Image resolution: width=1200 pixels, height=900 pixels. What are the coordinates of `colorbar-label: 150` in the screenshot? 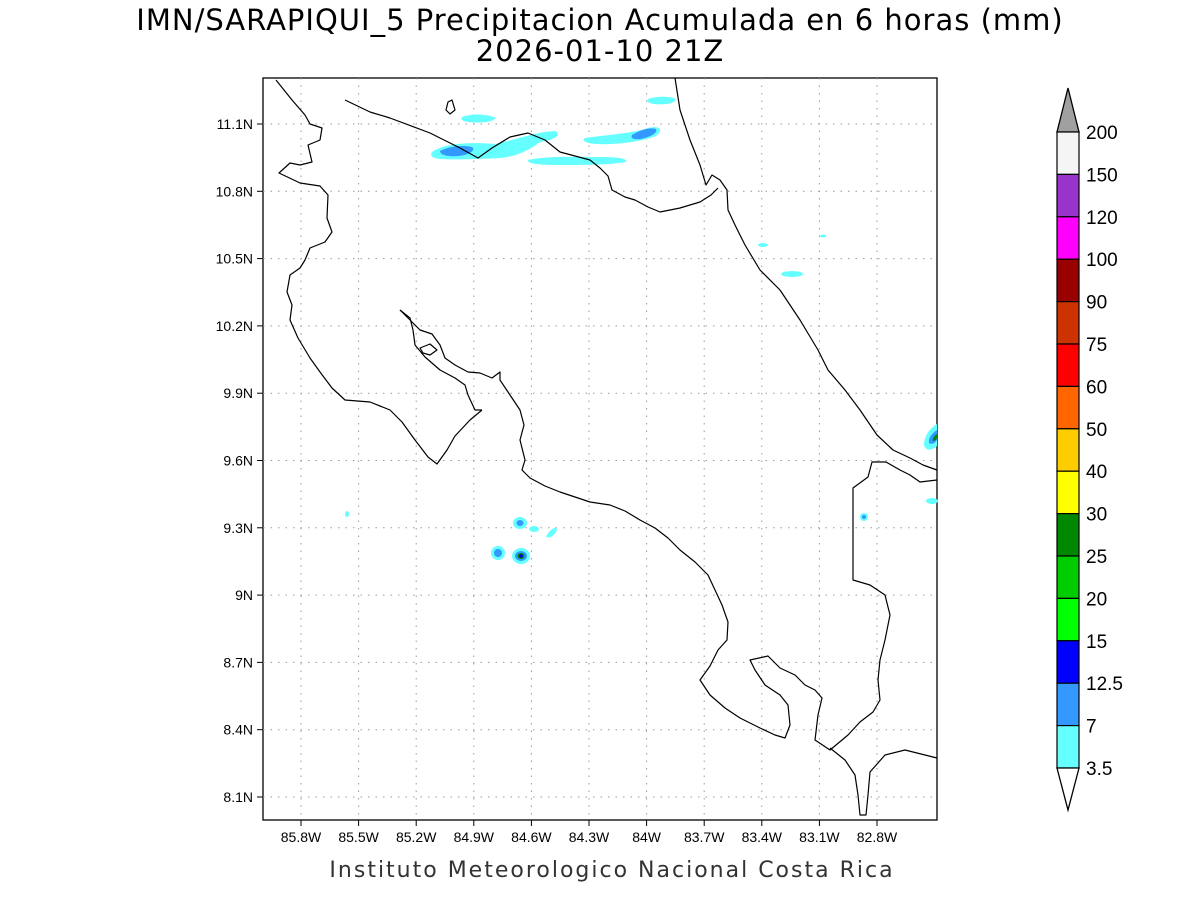 It's located at (1102, 175).